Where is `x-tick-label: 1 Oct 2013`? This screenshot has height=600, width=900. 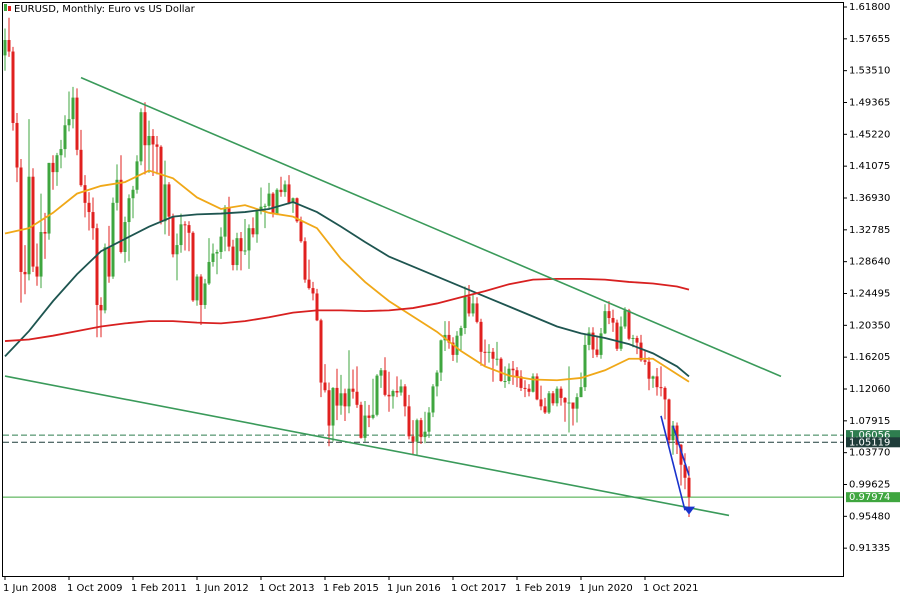
x-tick-label: 1 Oct 2013 is located at coordinates (286, 588).